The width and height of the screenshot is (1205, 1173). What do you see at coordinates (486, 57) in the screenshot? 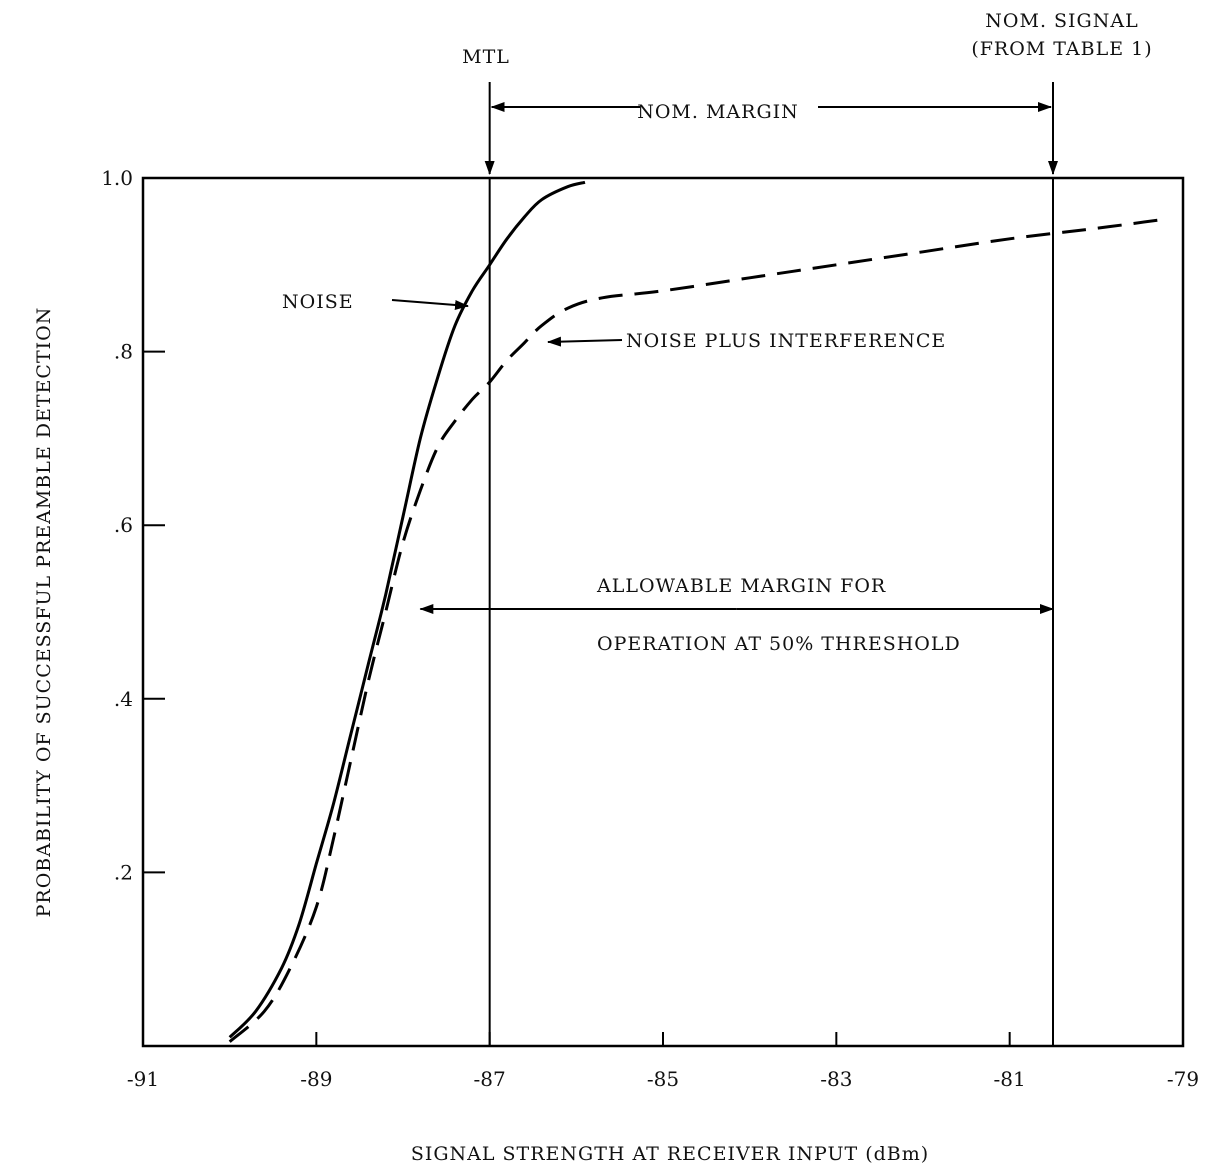
I see `mtl-label: MTL` at bounding box center [486, 57].